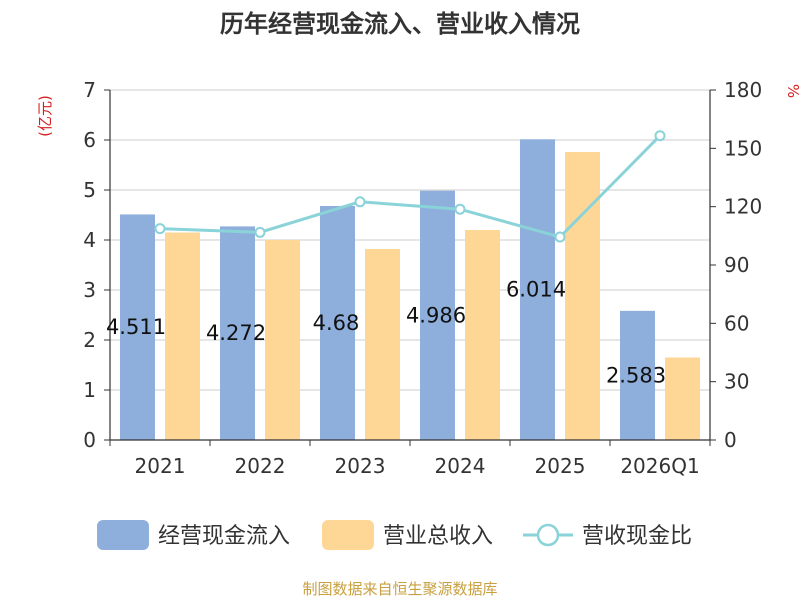  Describe the element at coordinates (743, 148) in the screenshot. I see `right-axis-tick-label: 150` at that location.